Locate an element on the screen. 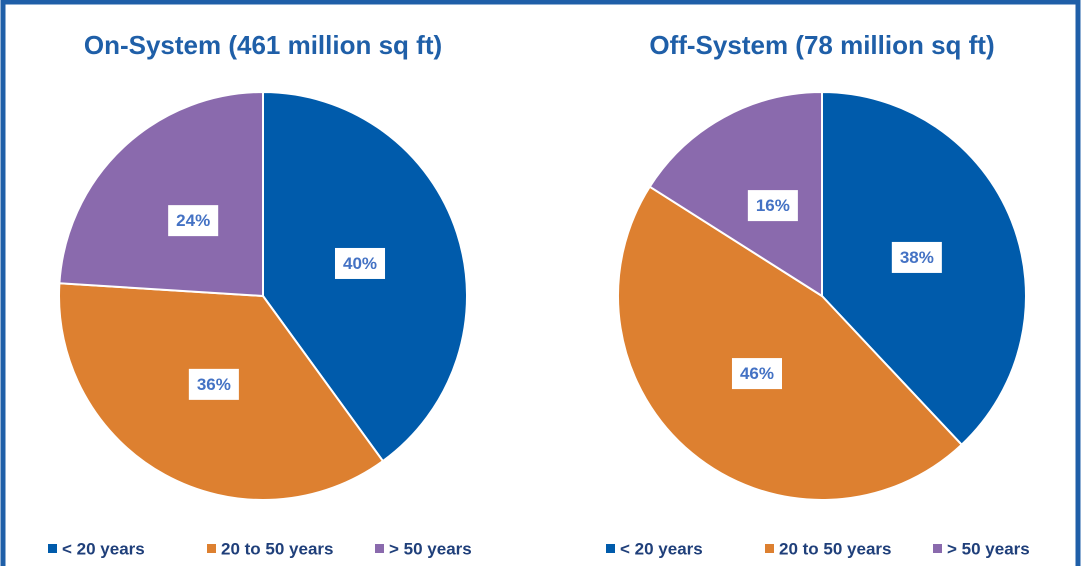  value-label: 38% is located at coordinates (917, 257).